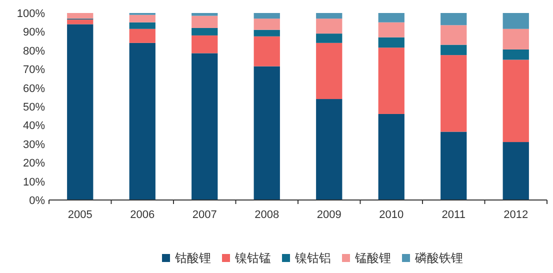  Describe the element at coordinates (34, 108) in the screenshot. I see `y-tick-label: 50%` at that location.